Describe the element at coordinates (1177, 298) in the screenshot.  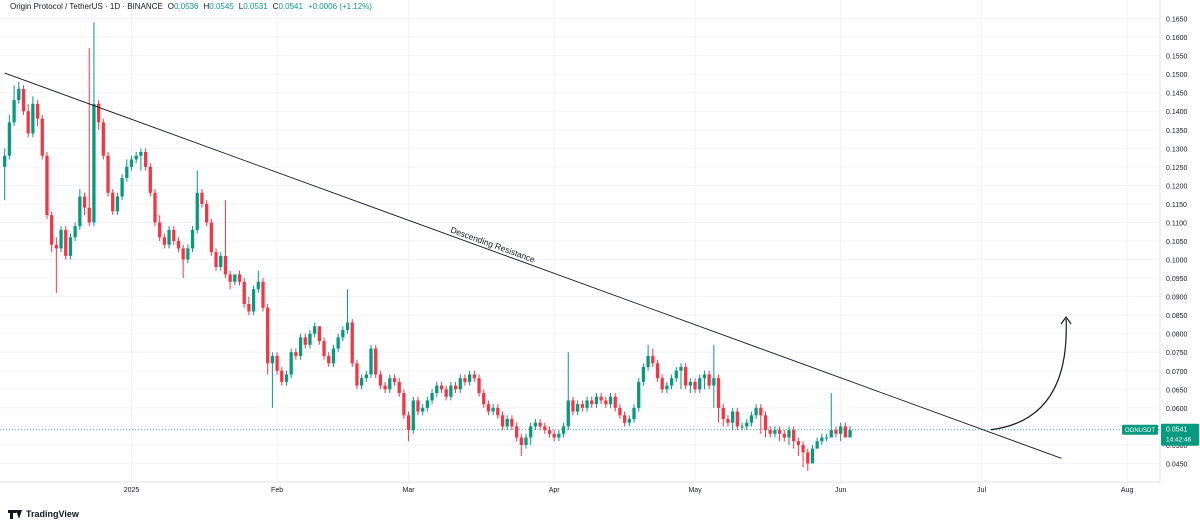
I see `price-tick-label: 0.0900` at that location.